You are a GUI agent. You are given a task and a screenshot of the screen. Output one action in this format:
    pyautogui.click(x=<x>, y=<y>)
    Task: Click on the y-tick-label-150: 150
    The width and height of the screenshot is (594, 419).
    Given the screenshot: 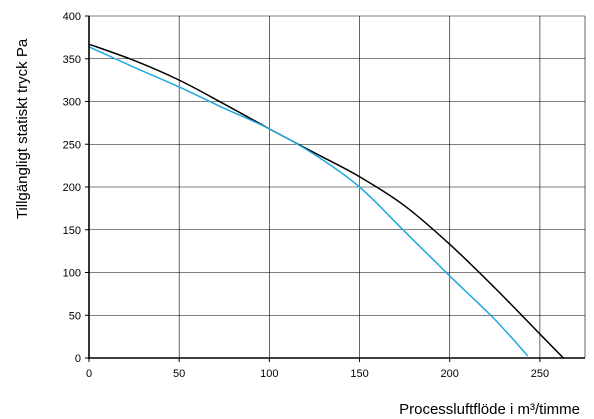 What is the action you would take?
    pyautogui.click(x=72, y=231)
    